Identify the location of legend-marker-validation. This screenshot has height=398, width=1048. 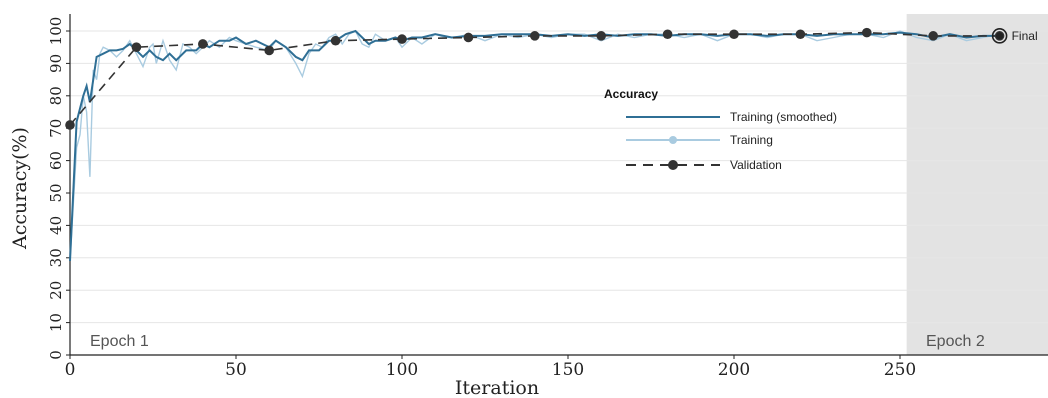
(673, 165).